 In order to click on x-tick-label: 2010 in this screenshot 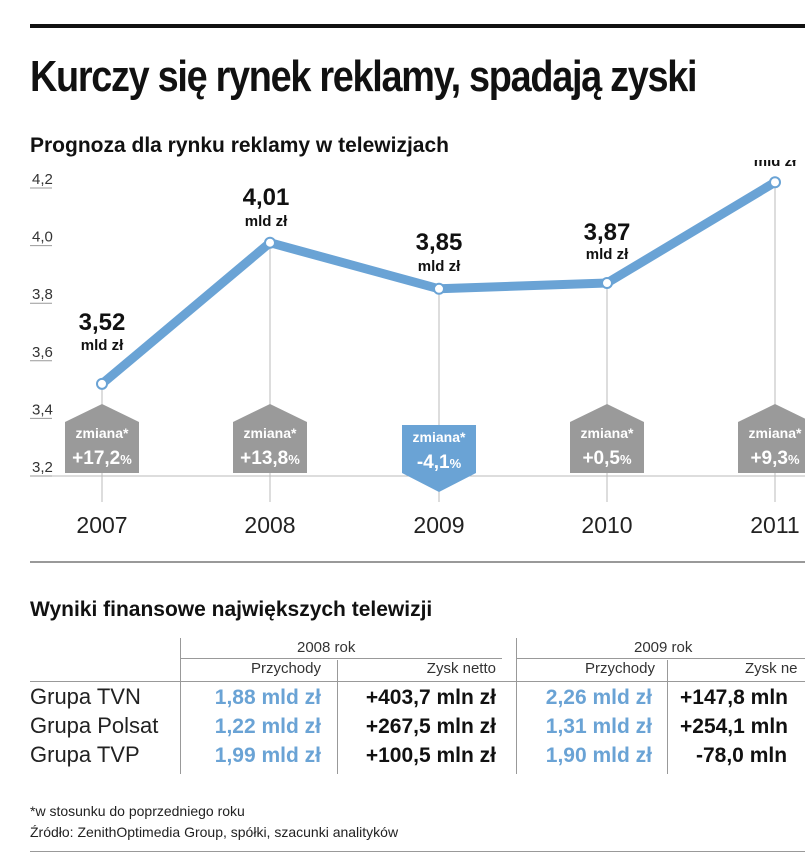, I will do `click(606, 525)`.